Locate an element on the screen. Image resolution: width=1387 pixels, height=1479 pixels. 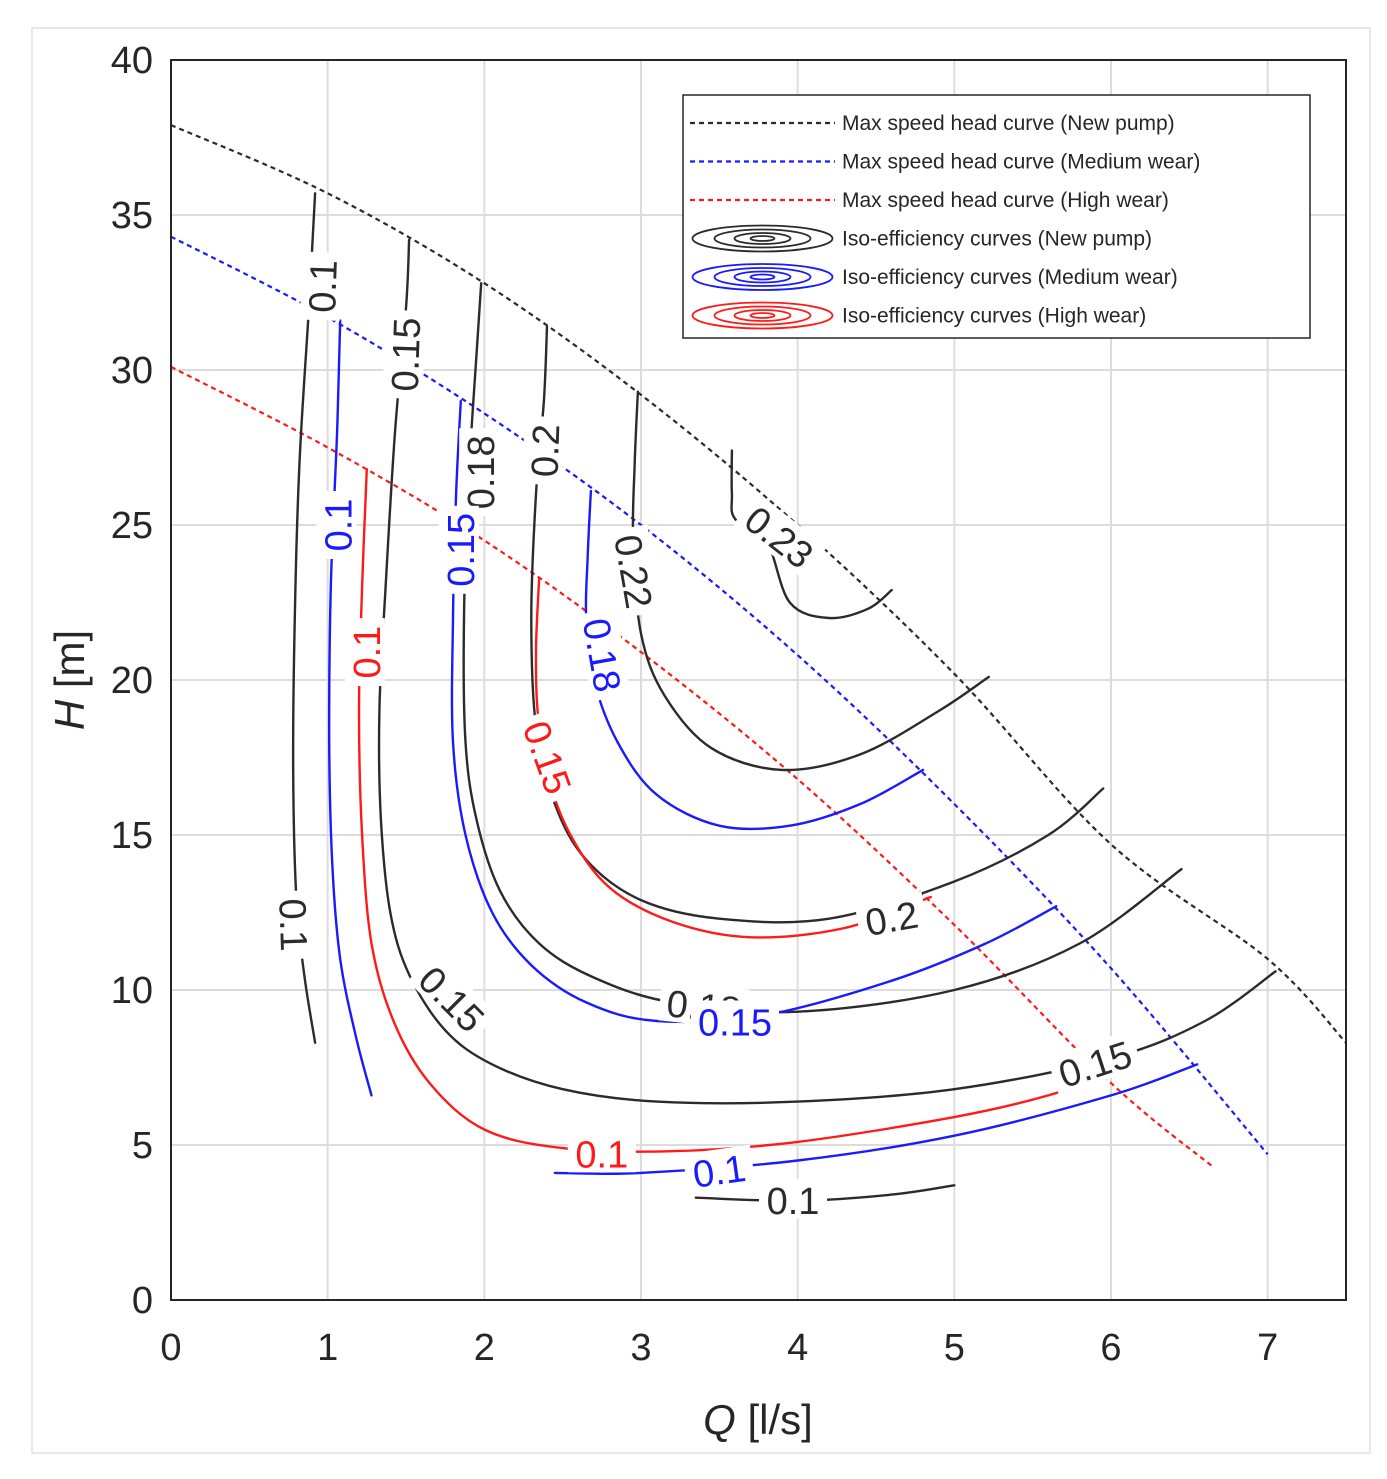
y-tick-label: 25 is located at coordinates (132, 526).